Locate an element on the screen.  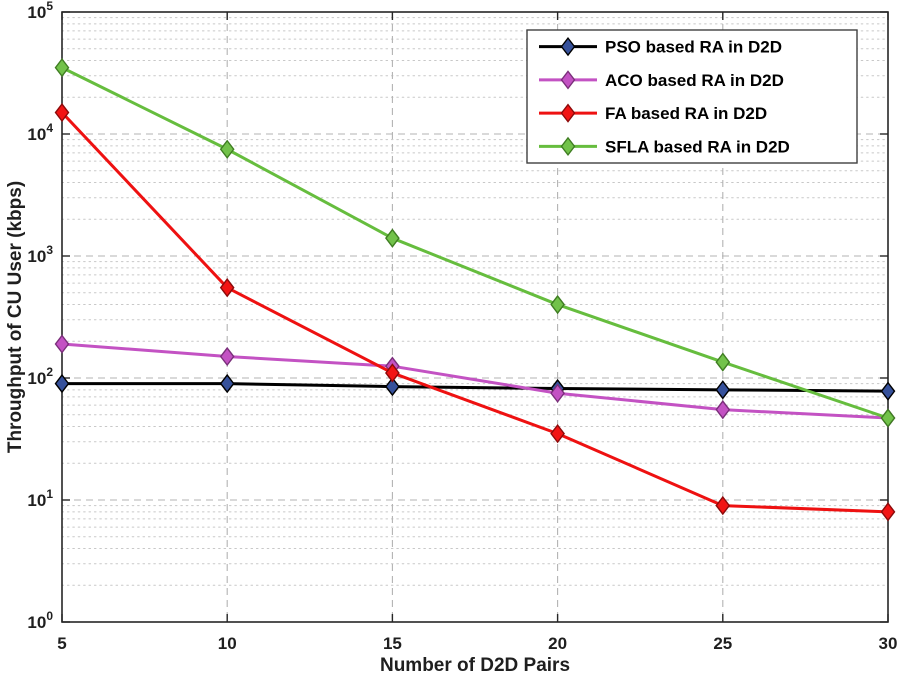
y-tick-labels: 10⁰ 10¹ 10² 10³ 10⁴ 10⁵ is located at coordinates (40, 316).